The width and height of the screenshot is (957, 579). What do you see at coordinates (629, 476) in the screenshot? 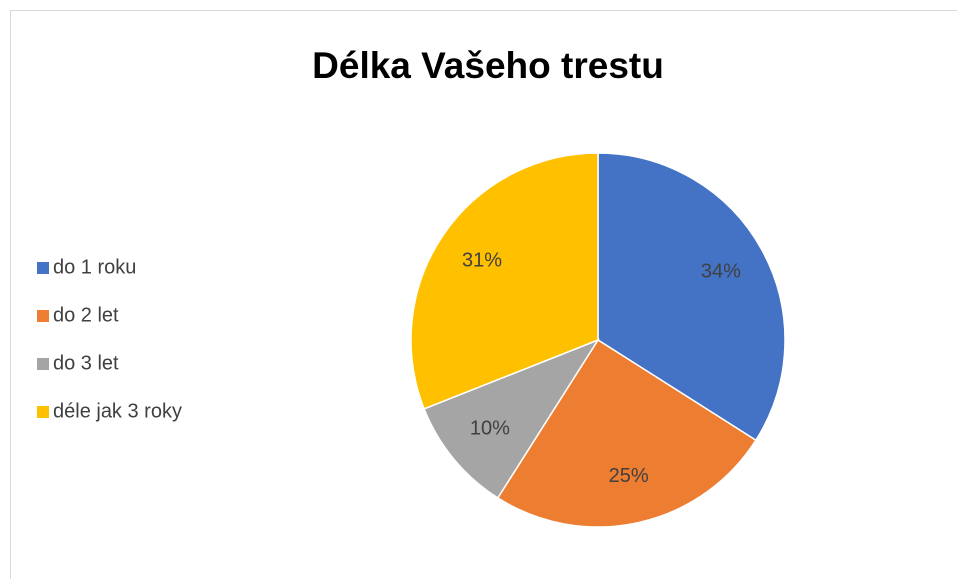
I see `data-label: 25%` at bounding box center [629, 476].